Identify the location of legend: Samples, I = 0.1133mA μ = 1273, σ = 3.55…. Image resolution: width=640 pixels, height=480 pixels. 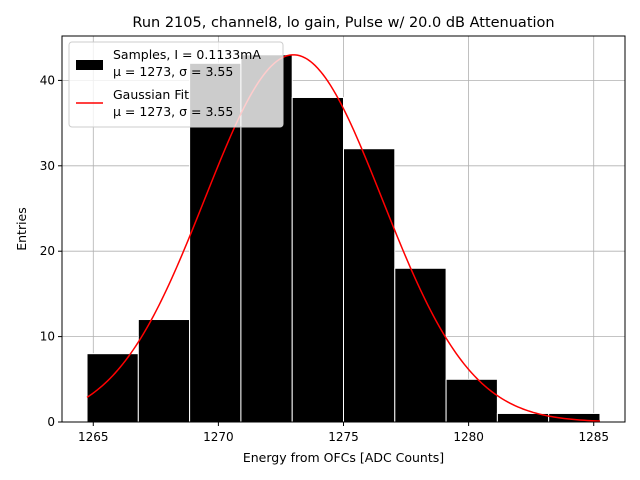
(176, 84).